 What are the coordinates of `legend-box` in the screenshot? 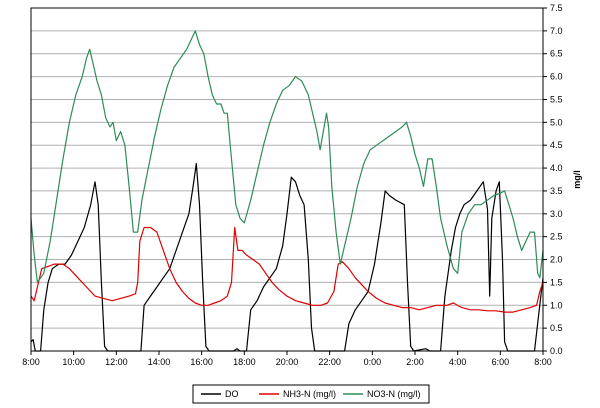 It's located at (311, 394).